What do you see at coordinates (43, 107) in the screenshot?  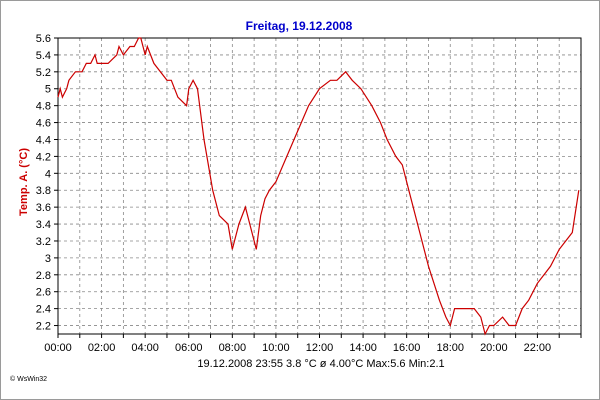 I see `y-tick-label: 4.8` at bounding box center [43, 107].